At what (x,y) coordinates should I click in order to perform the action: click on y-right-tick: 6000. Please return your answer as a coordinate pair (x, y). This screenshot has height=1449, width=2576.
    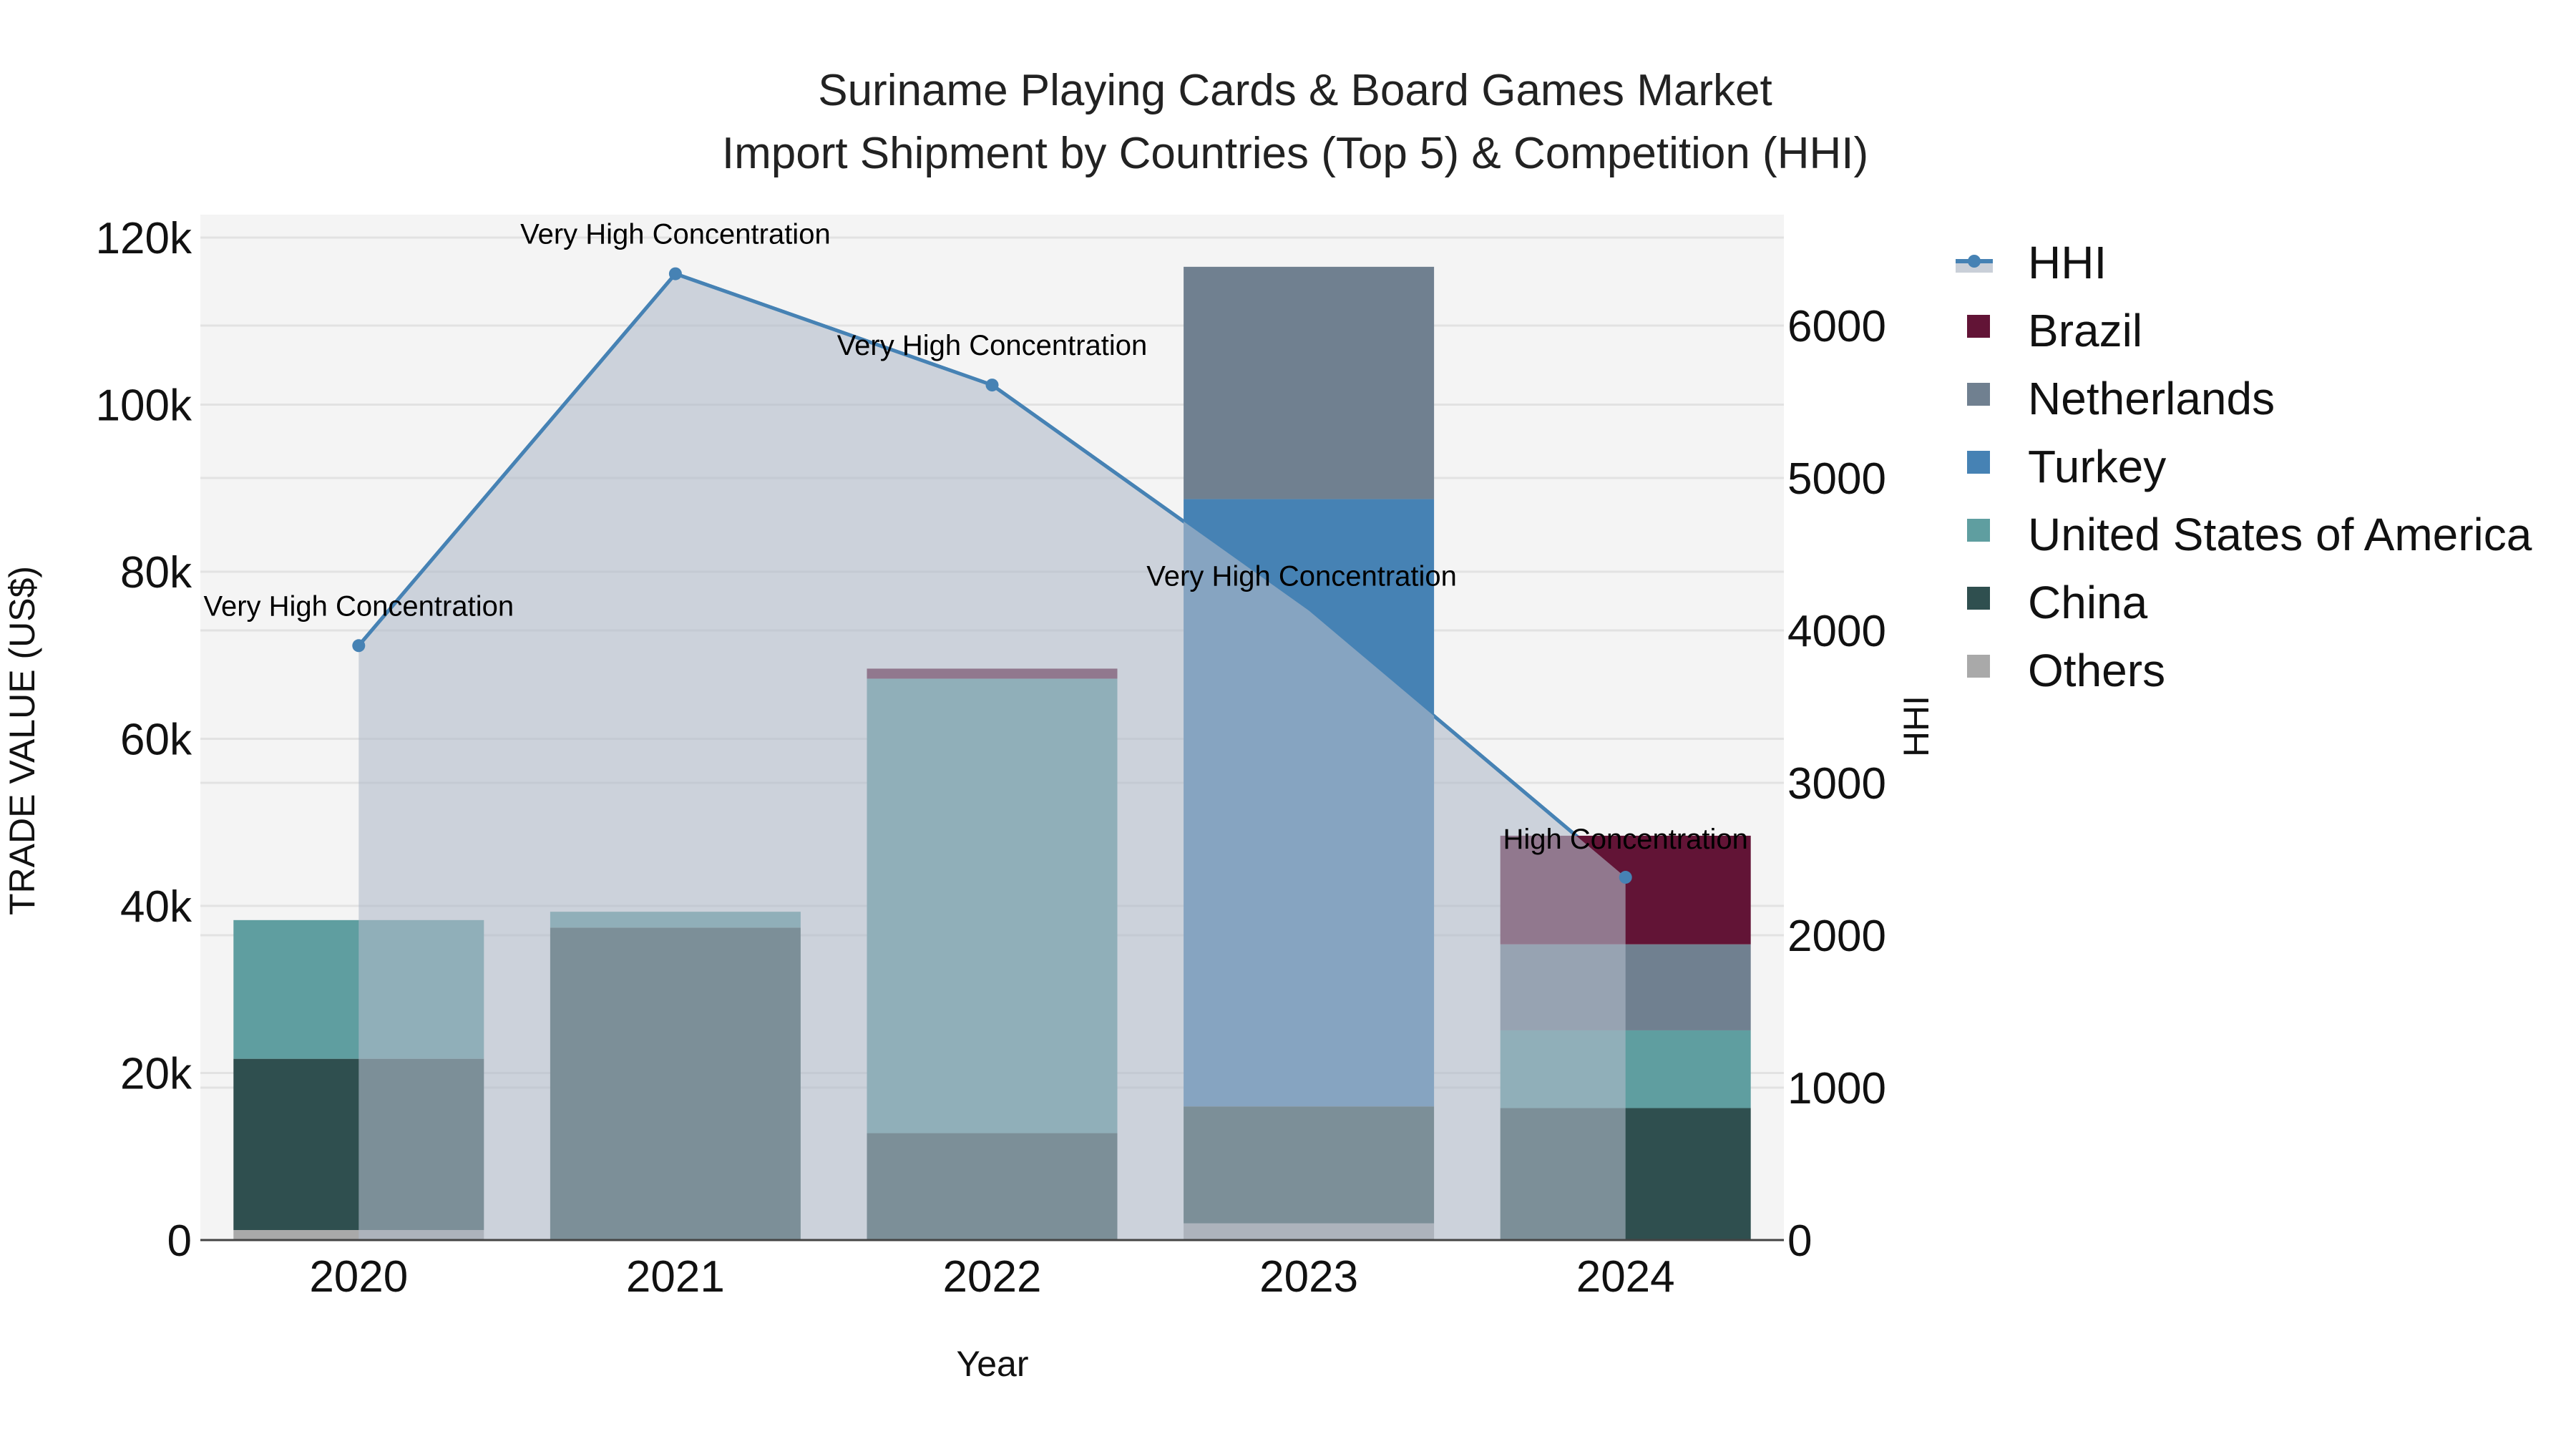
    Looking at the image, I should click on (1836, 326).